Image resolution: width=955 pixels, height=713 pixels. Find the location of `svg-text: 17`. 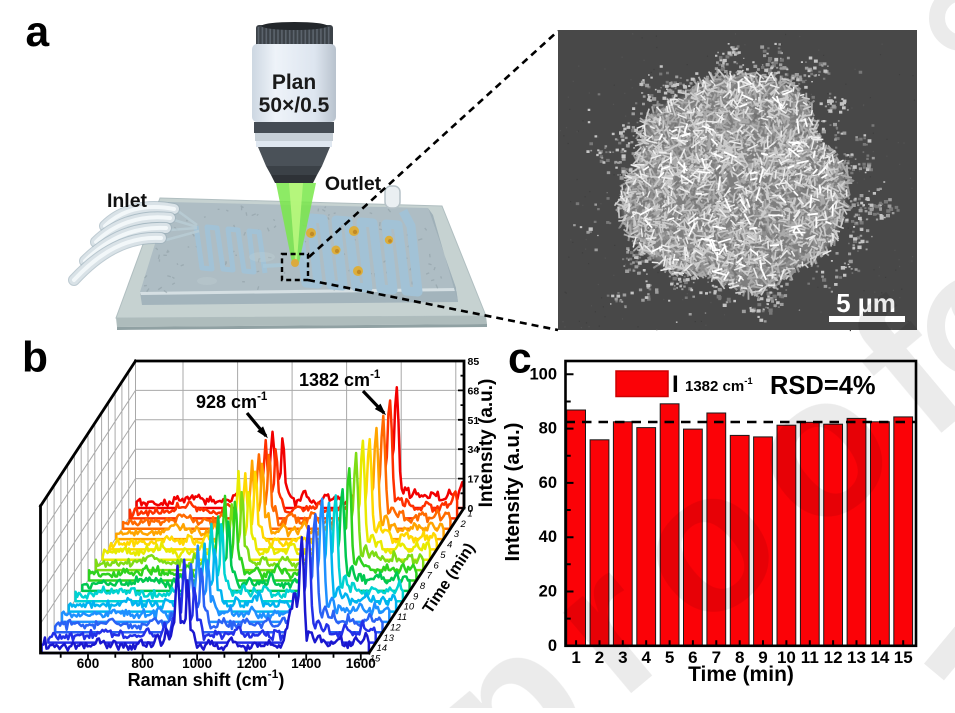

svg-text: 17 is located at coordinates (474, 480).